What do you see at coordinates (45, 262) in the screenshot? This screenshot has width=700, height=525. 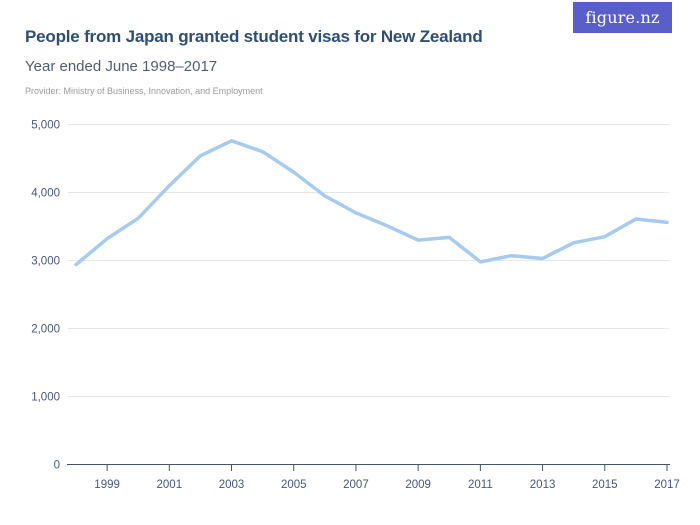 I see `y-axis-label: 3,000` at bounding box center [45, 262].